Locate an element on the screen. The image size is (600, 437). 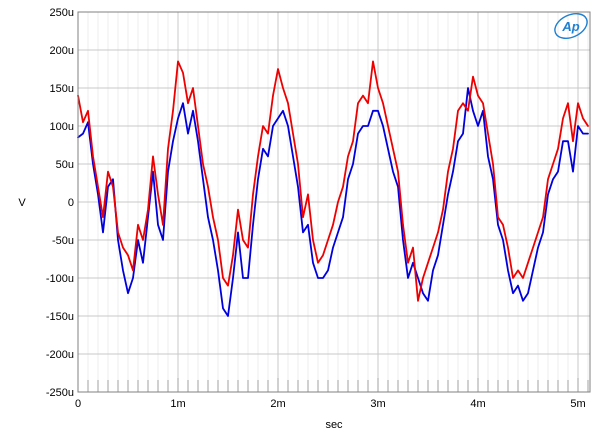
y-tick-label: 50u is located at coordinates (65, 165).